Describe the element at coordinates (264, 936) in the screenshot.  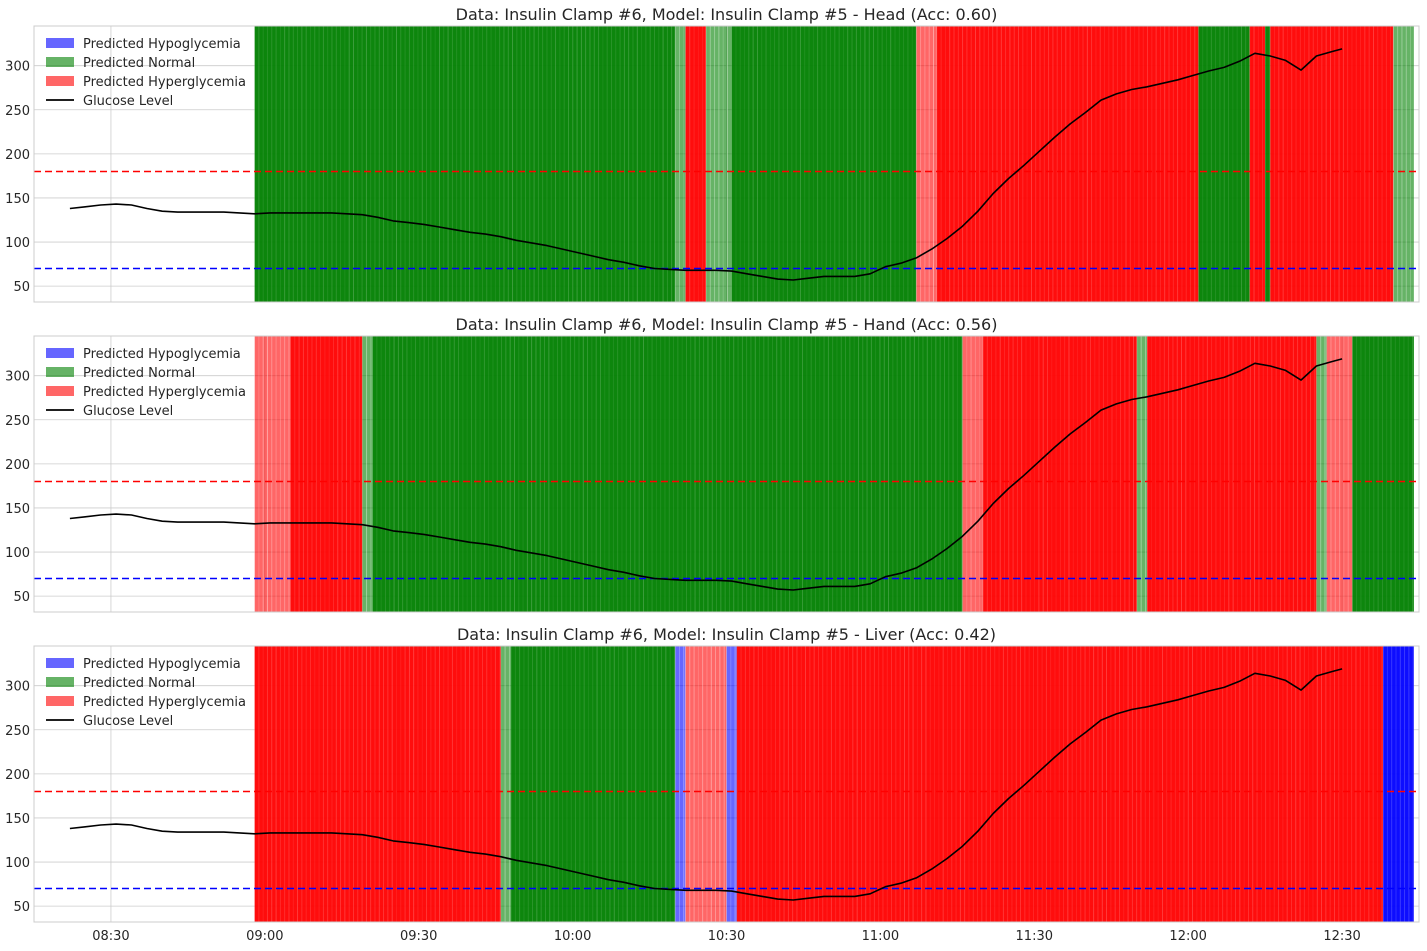
I see `x-tick-label: 09:00` at that location.